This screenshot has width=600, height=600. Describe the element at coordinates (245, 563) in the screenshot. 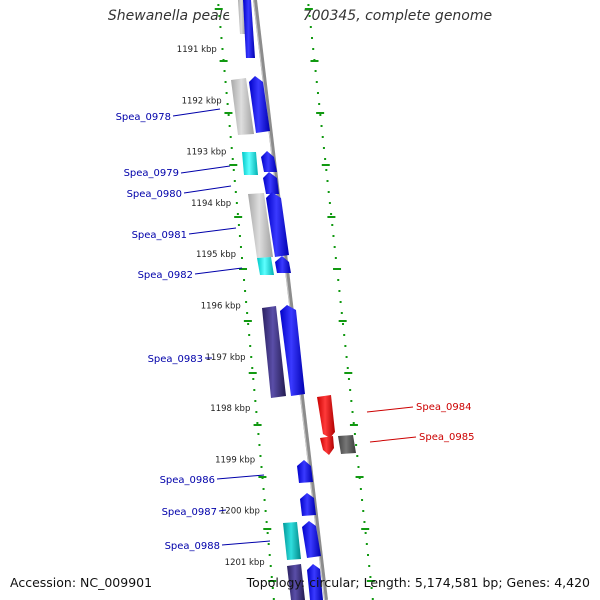

I see `ruler-tick-label: 1201 kbp` at that location.